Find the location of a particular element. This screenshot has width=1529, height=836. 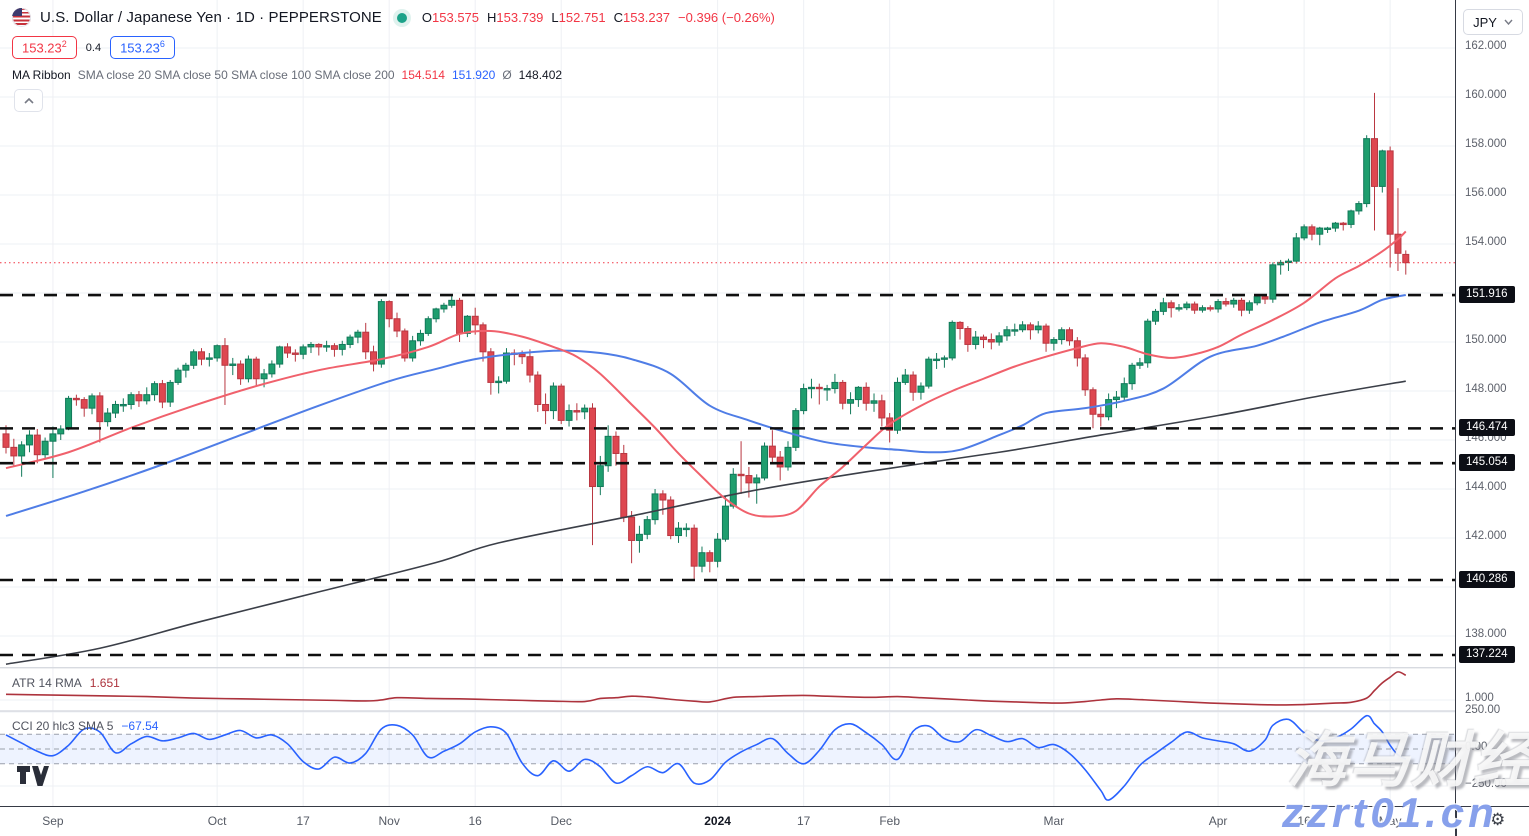

level-price-badge: 140.286 is located at coordinates (1487, 579).